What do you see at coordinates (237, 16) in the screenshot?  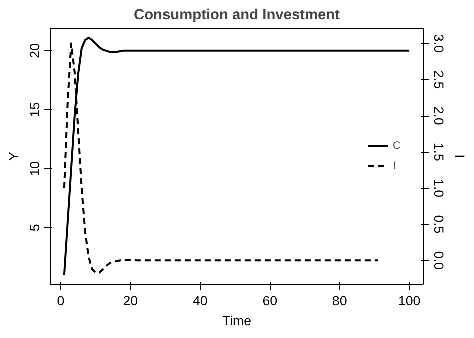 I see `chart-title: Consumption and Investment` at bounding box center [237, 16].